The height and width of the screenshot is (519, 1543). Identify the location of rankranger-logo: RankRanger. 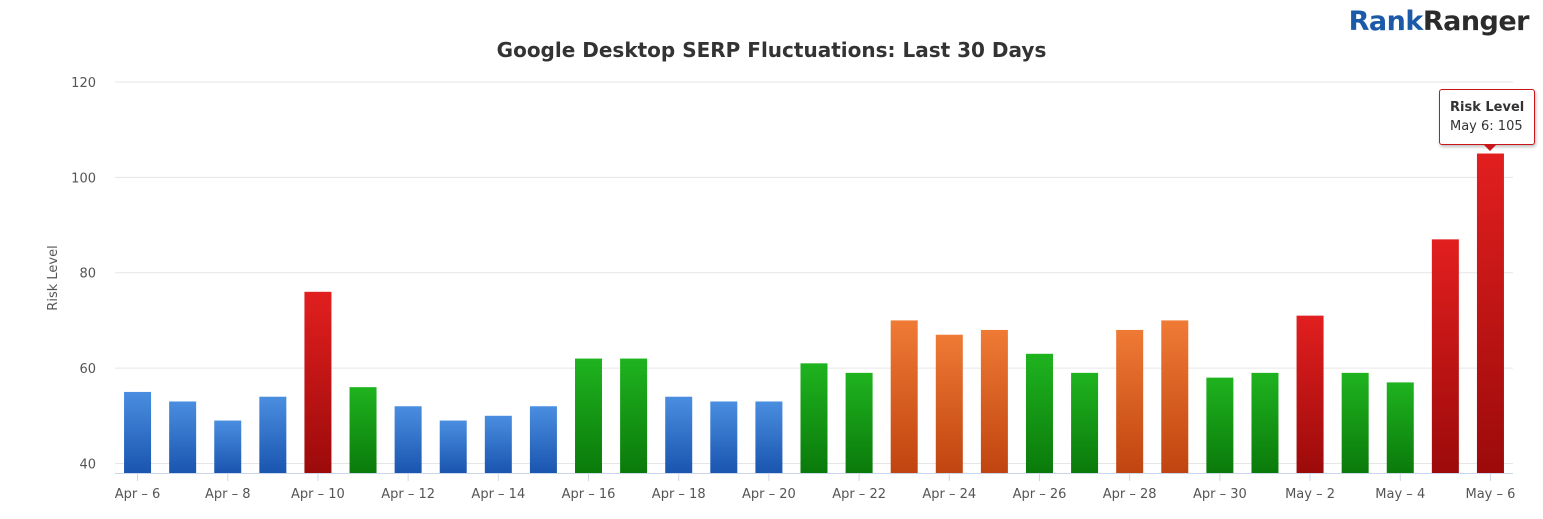
(1439, 21).